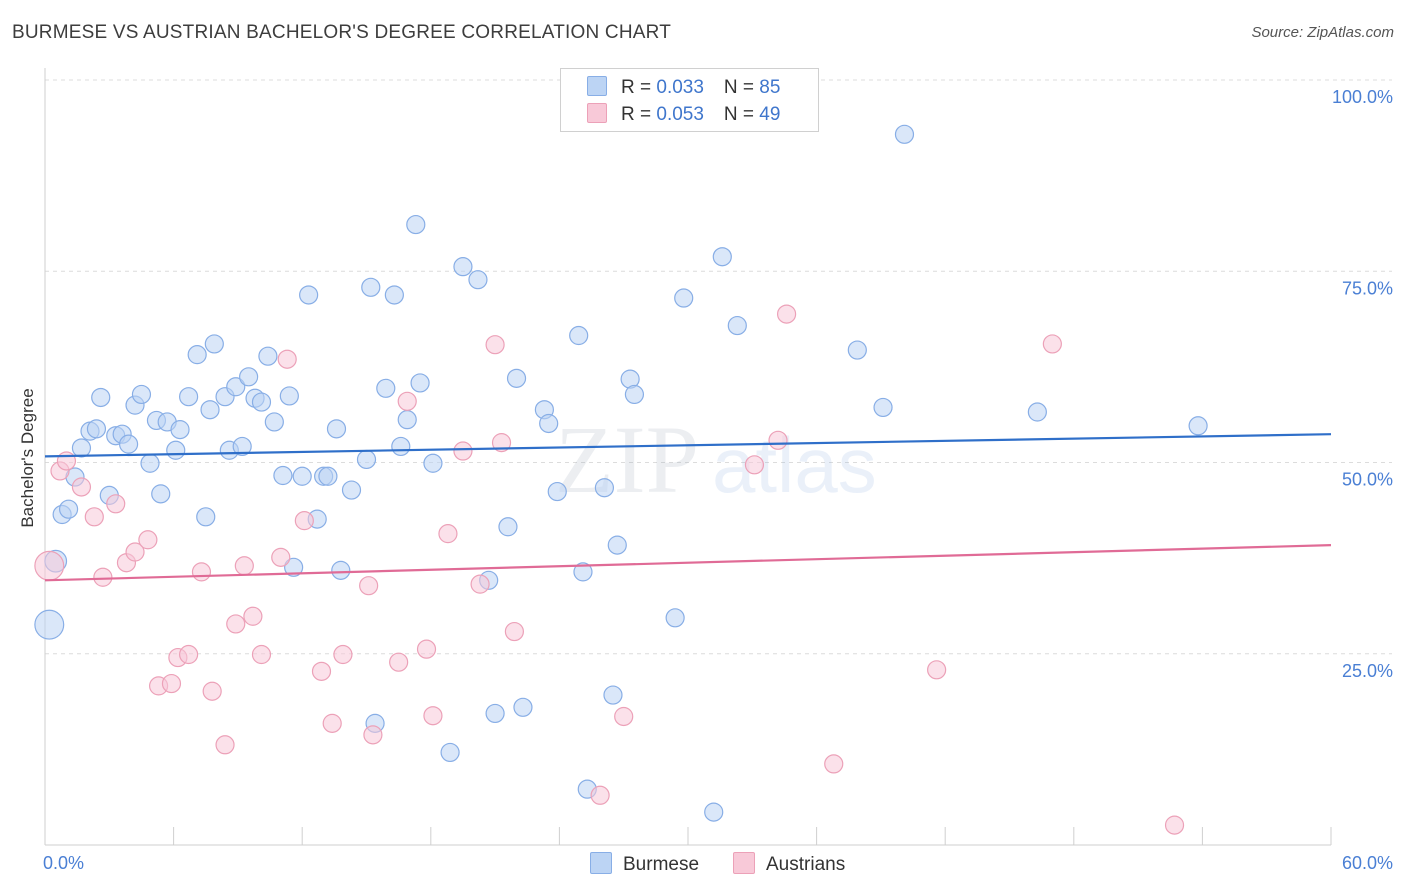  I want to click on austrians-legend-icon, so click(744, 863).